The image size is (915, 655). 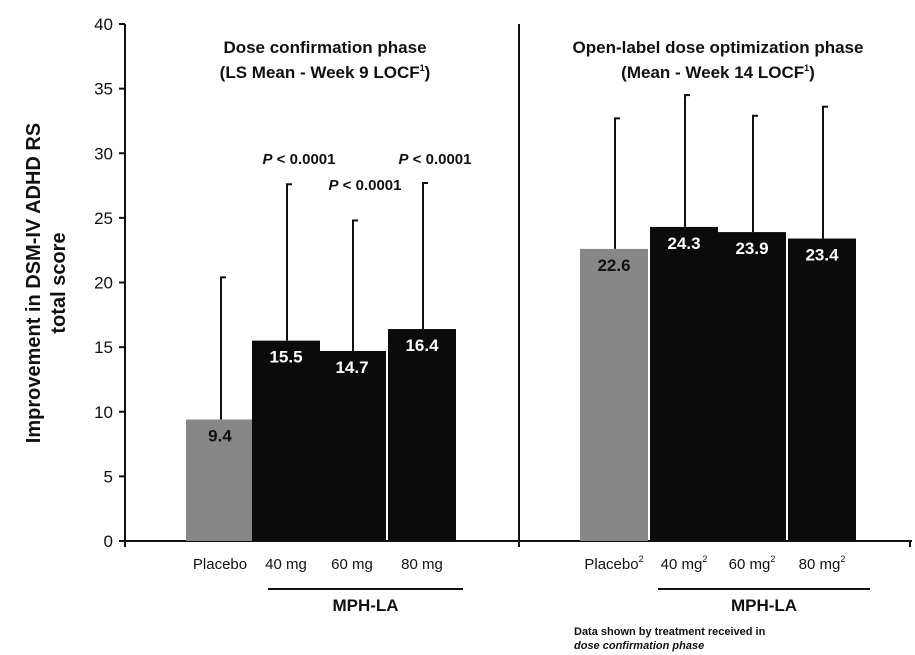 What do you see at coordinates (320, 72) in the screenshot?
I see `panel-title-line2-text: (LS Mean - Week 9 LOCF` at bounding box center [320, 72].